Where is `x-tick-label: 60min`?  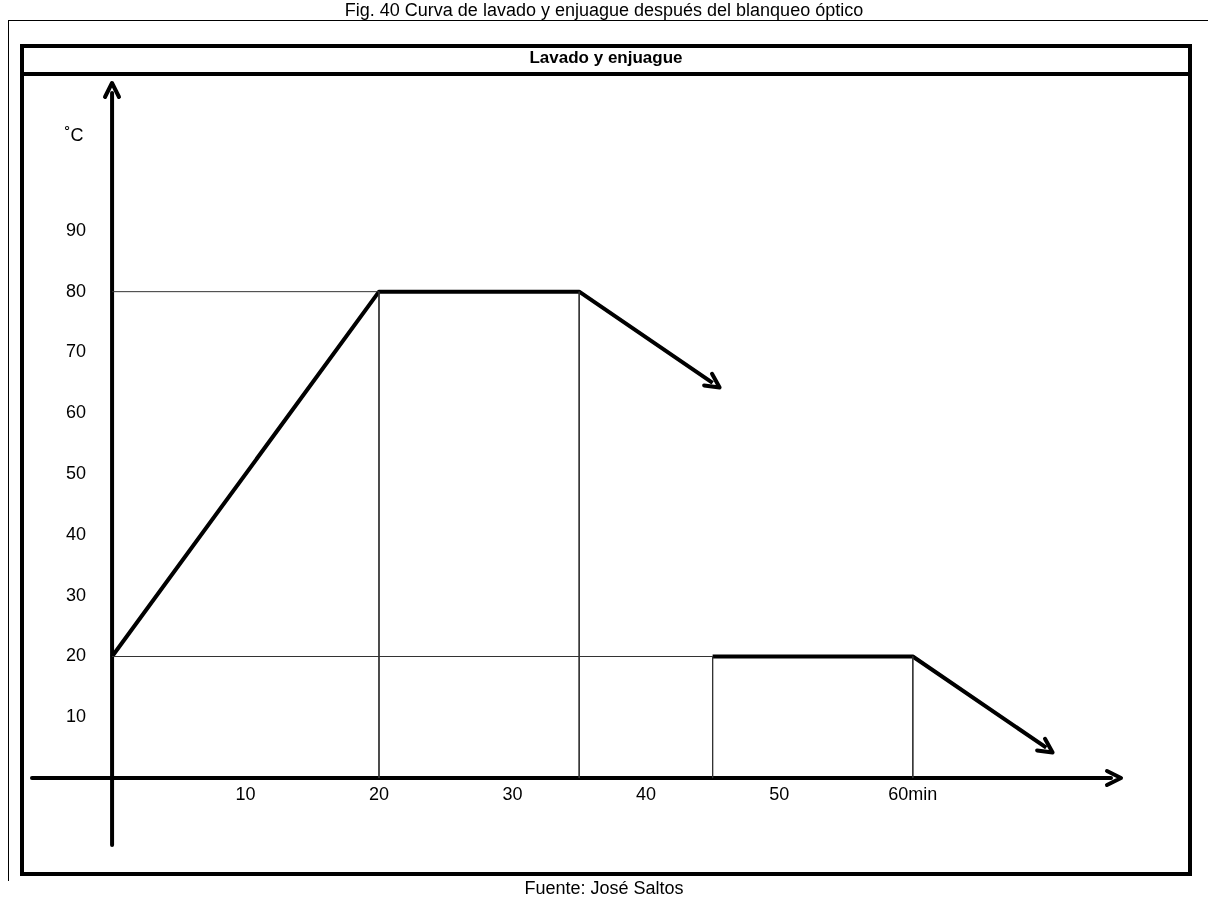 x-tick-label: 60min is located at coordinates (913, 793).